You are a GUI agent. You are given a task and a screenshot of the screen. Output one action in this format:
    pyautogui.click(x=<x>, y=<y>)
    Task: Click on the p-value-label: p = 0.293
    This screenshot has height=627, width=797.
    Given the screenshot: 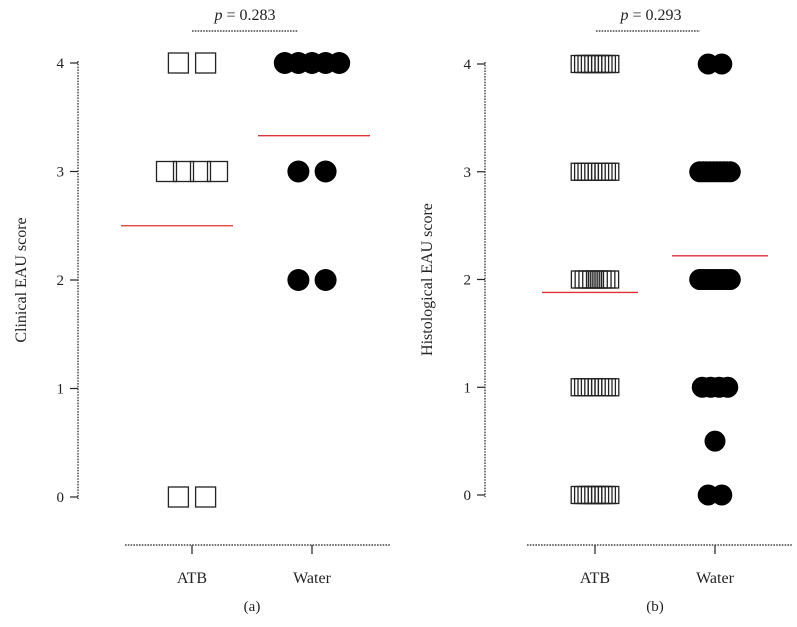 What is the action you would take?
    pyautogui.click(x=650, y=15)
    